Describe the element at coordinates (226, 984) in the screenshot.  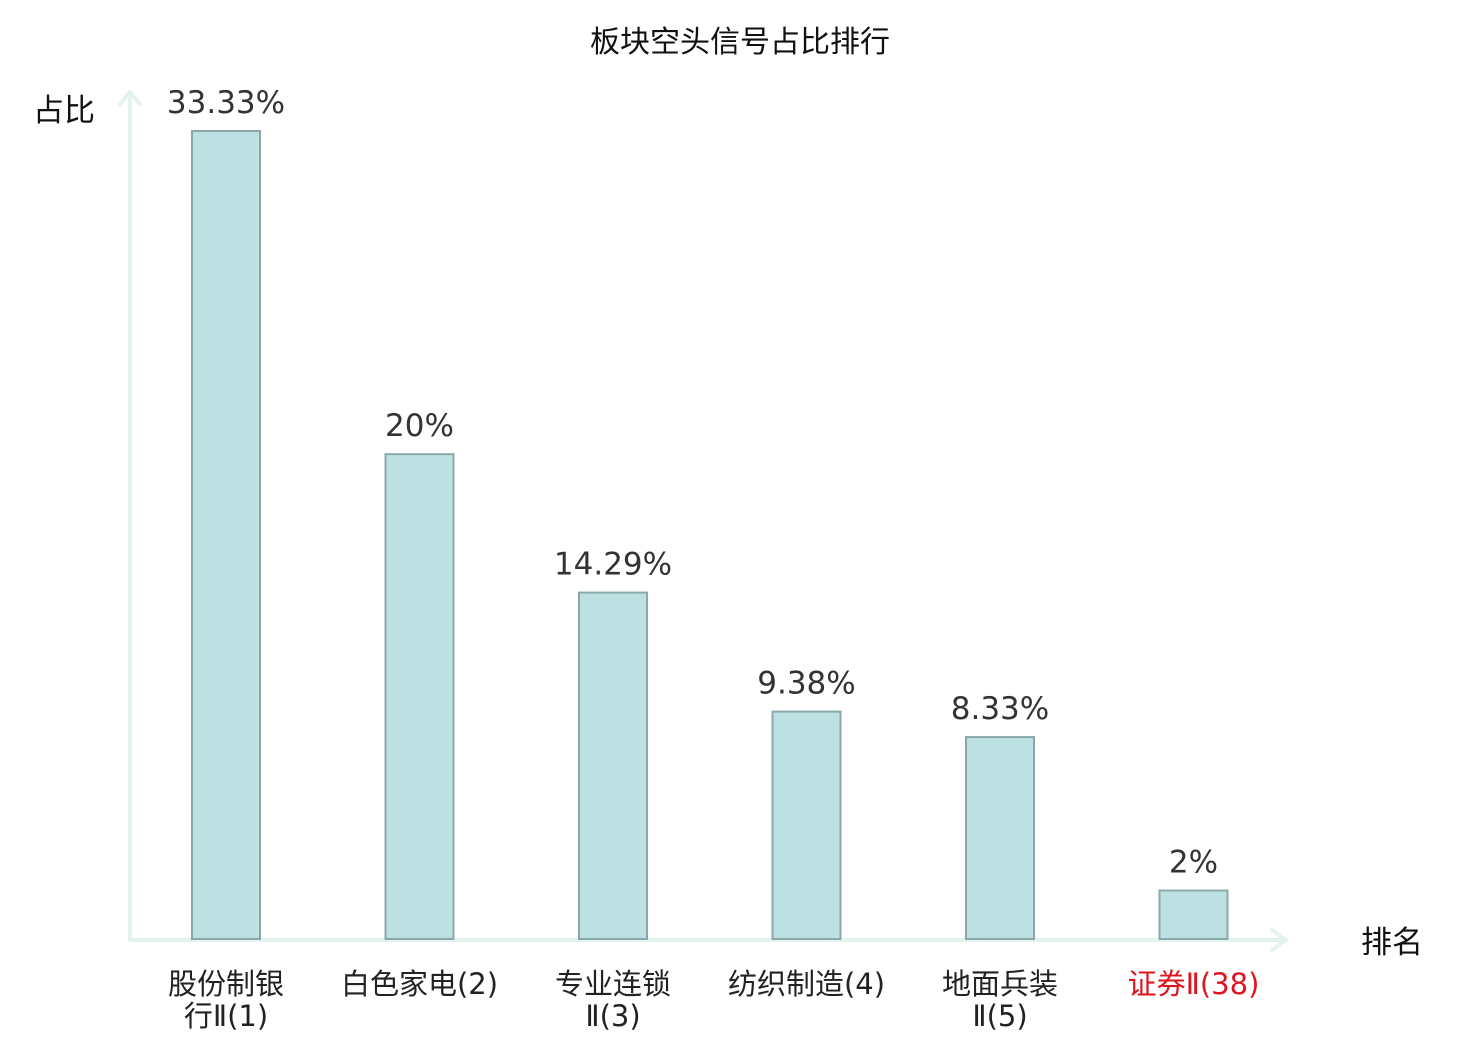
I see `category-tick-label: 股份制银` at that location.